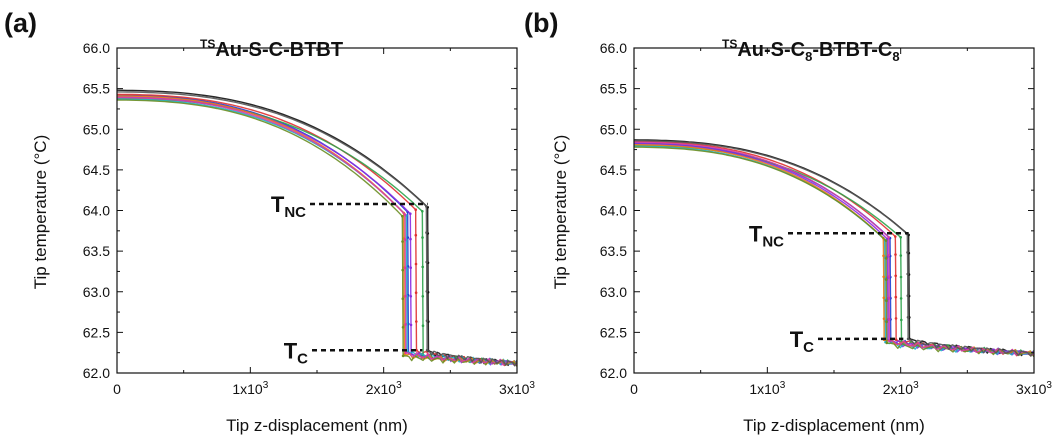  I want to click on y-tick-label: 63.5, so click(613, 251).